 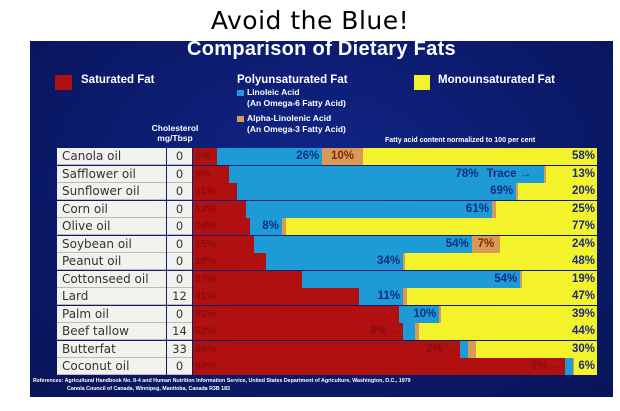 I want to click on bar-saturated: 92%, so click(x=379, y=366).